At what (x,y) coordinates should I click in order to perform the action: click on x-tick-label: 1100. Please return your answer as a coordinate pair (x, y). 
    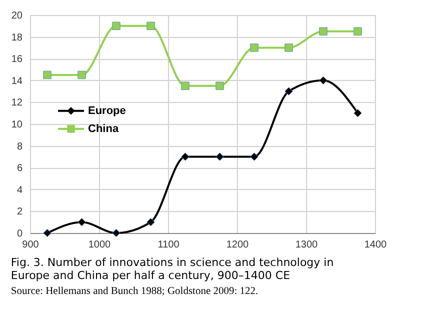
    Looking at the image, I should click on (169, 245).